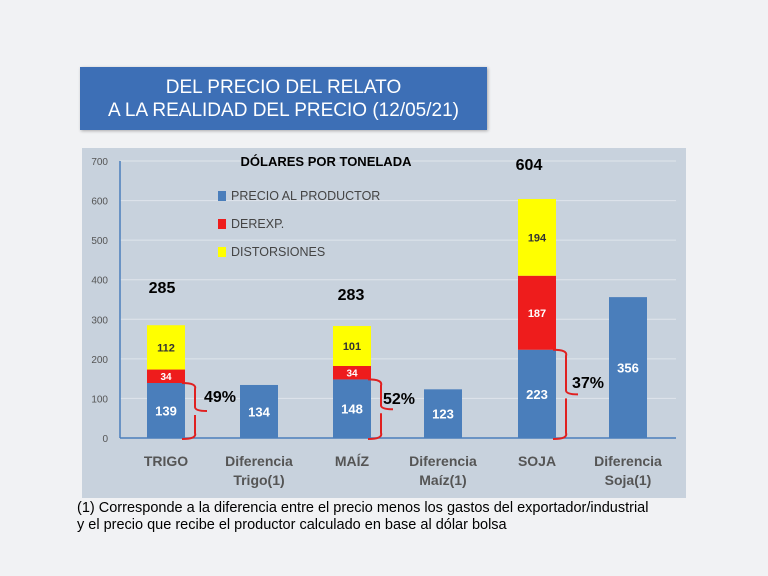 This screenshot has height=576, width=768. What do you see at coordinates (628, 470) in the screenshot?
I see `x-tick-label: Diferencia Soja(1)` at bounding box center [628, 470].